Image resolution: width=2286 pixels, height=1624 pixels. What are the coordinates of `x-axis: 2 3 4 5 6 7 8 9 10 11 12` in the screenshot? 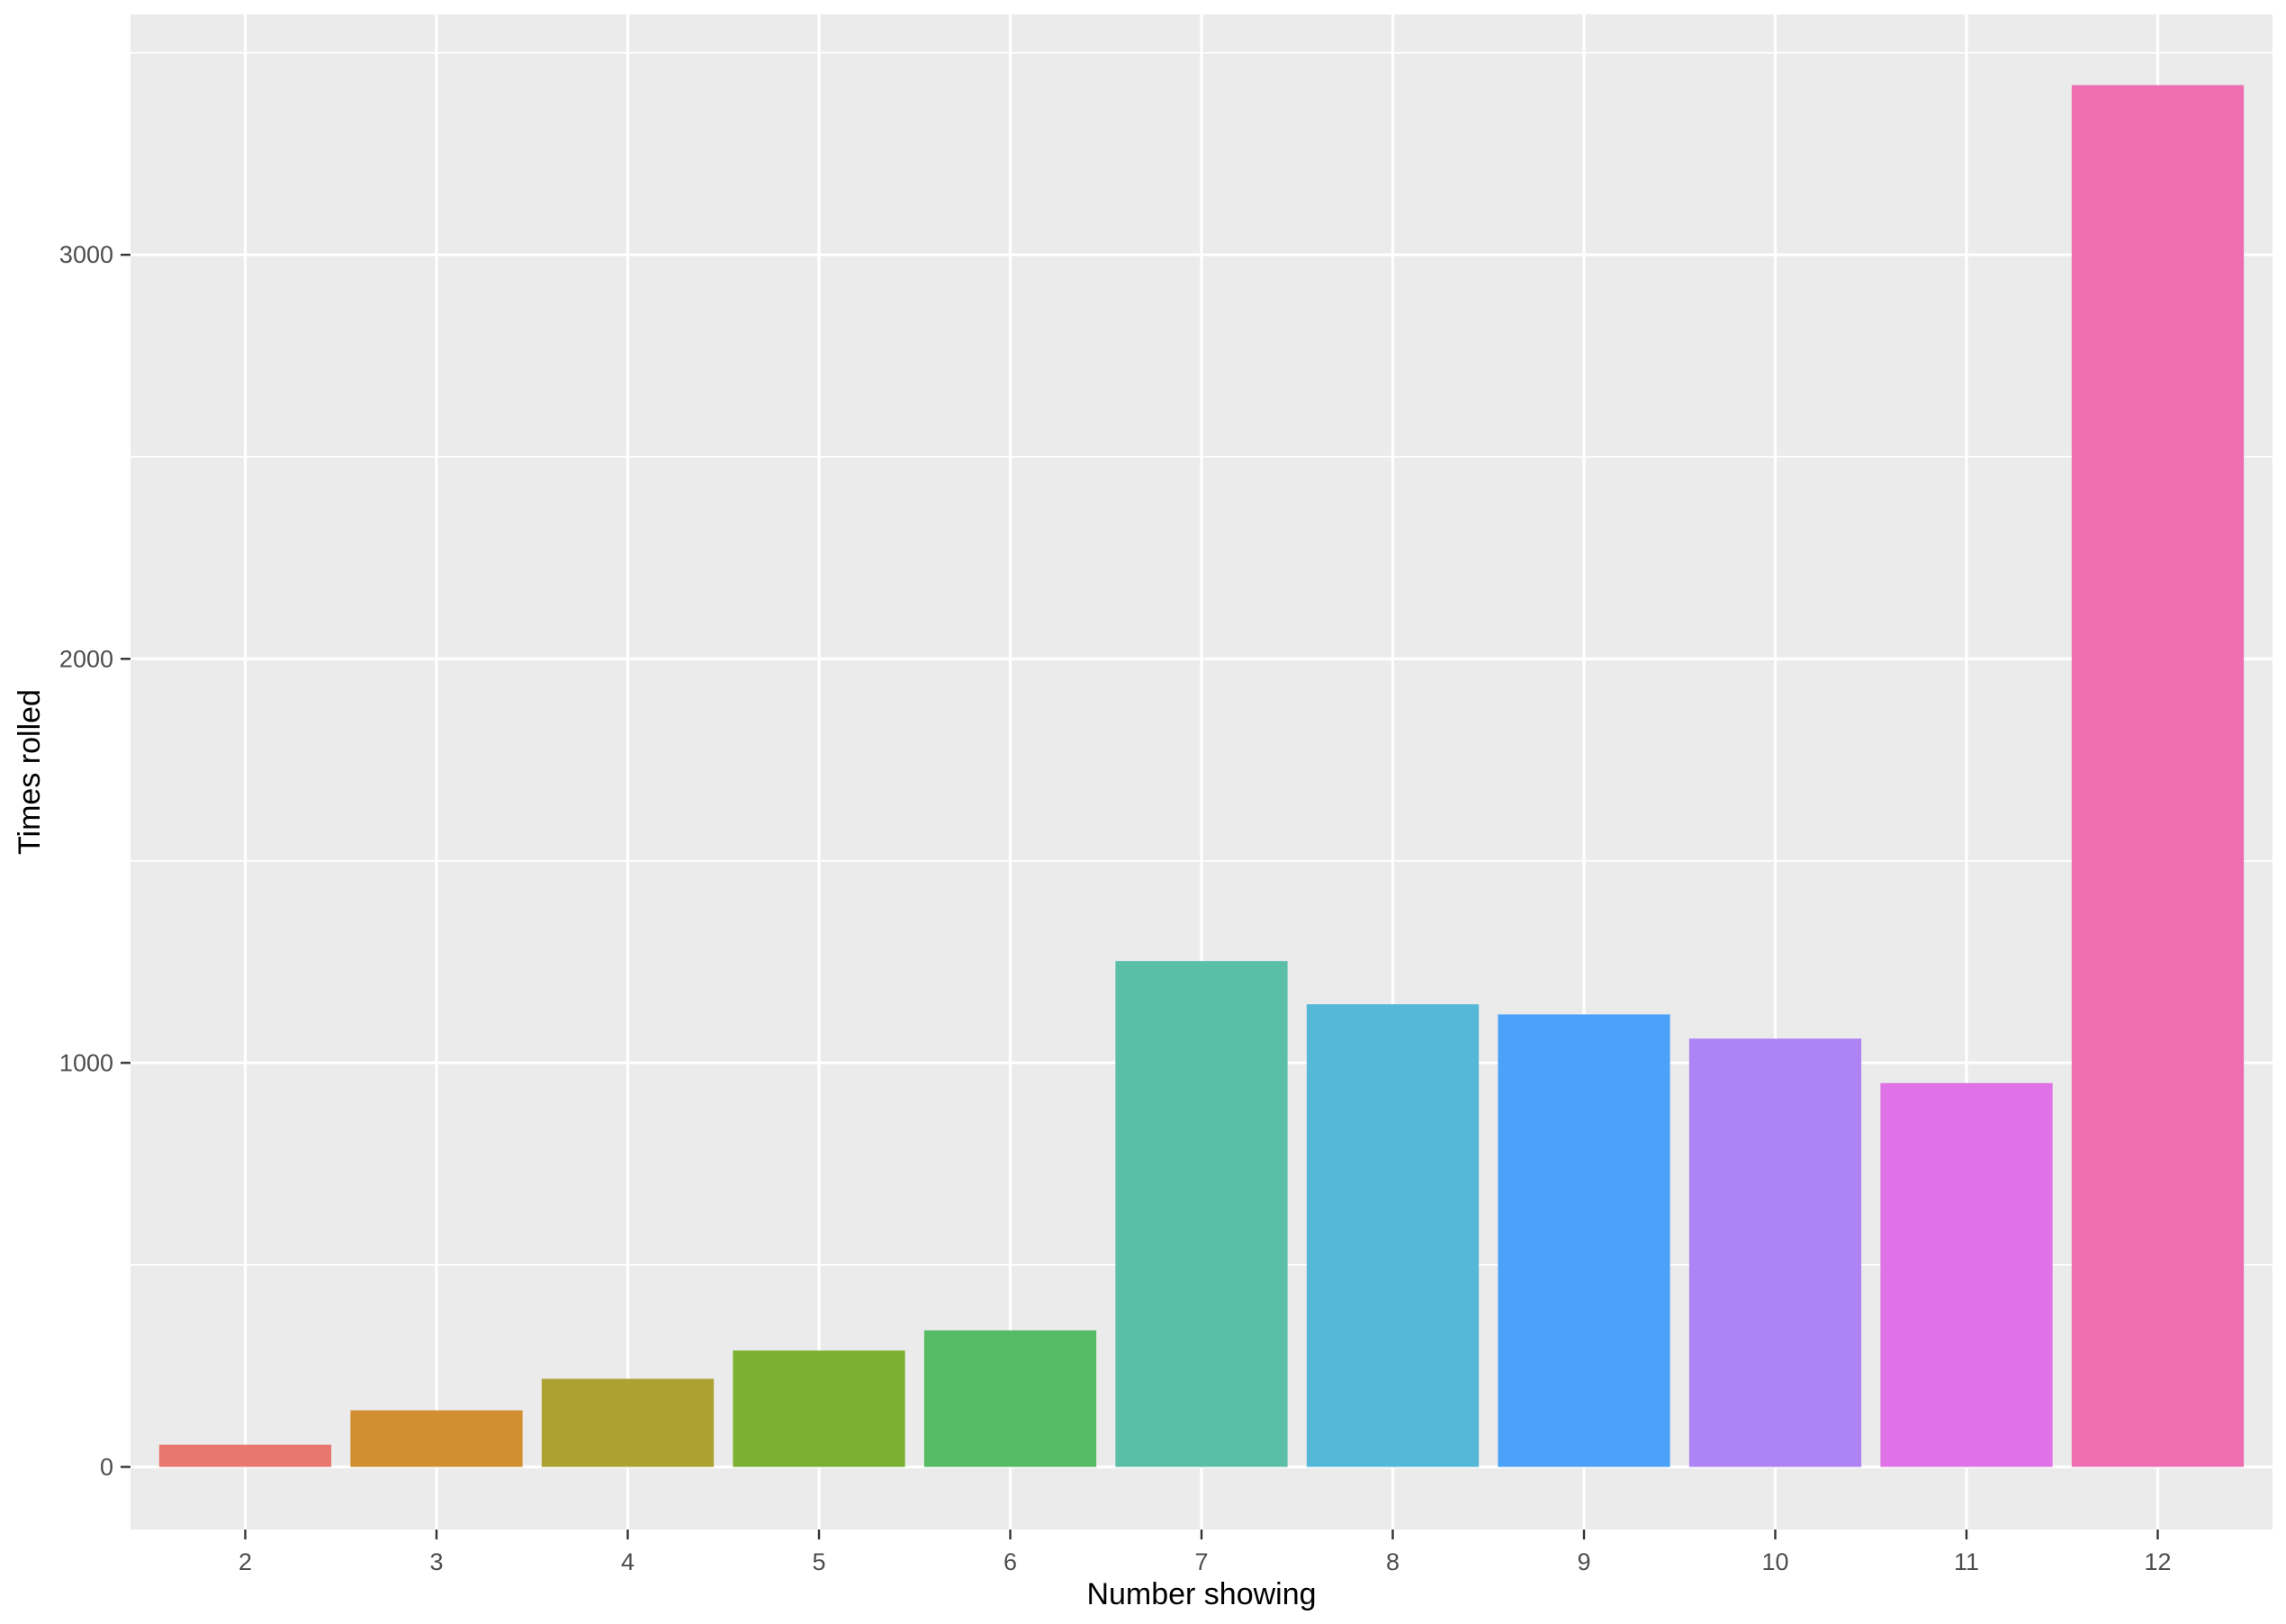 It's located at (1205, 1552).